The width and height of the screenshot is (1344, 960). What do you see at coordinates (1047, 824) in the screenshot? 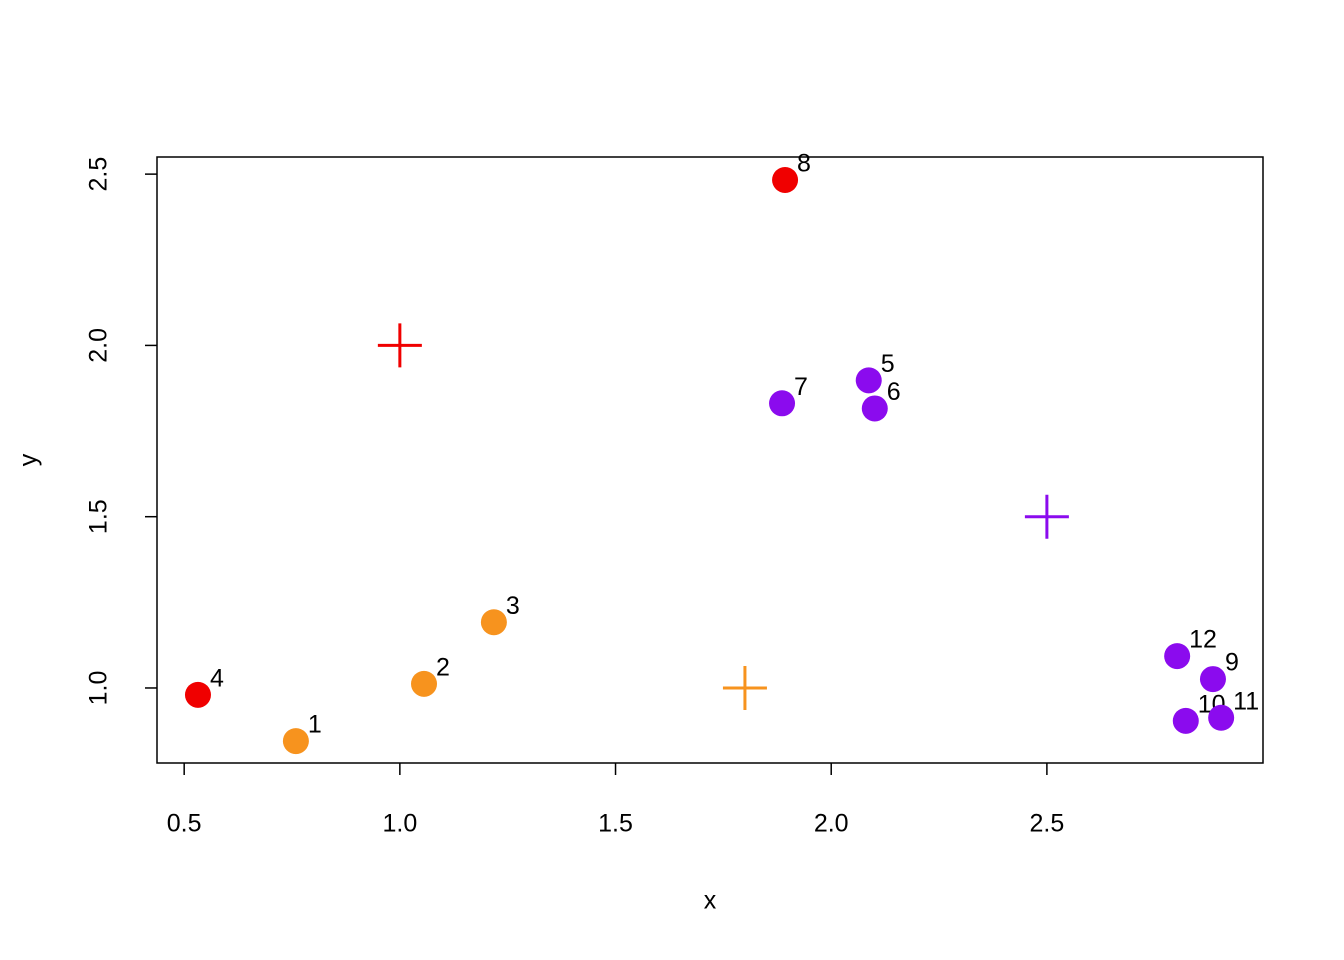
I see `x-tick-label: 2.5` at bounding box center [1047, 824].